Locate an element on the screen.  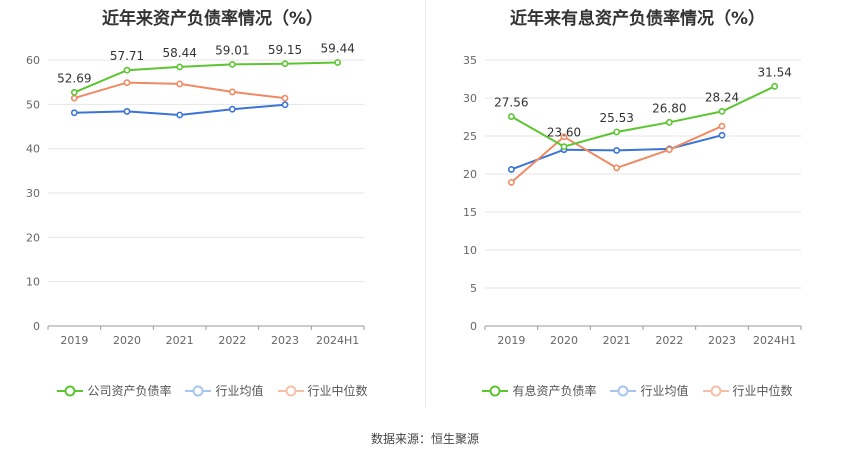
left-chart-legend: 公司资产负债率 行业均值 行业中位数 is located at coordinates (212, 390).